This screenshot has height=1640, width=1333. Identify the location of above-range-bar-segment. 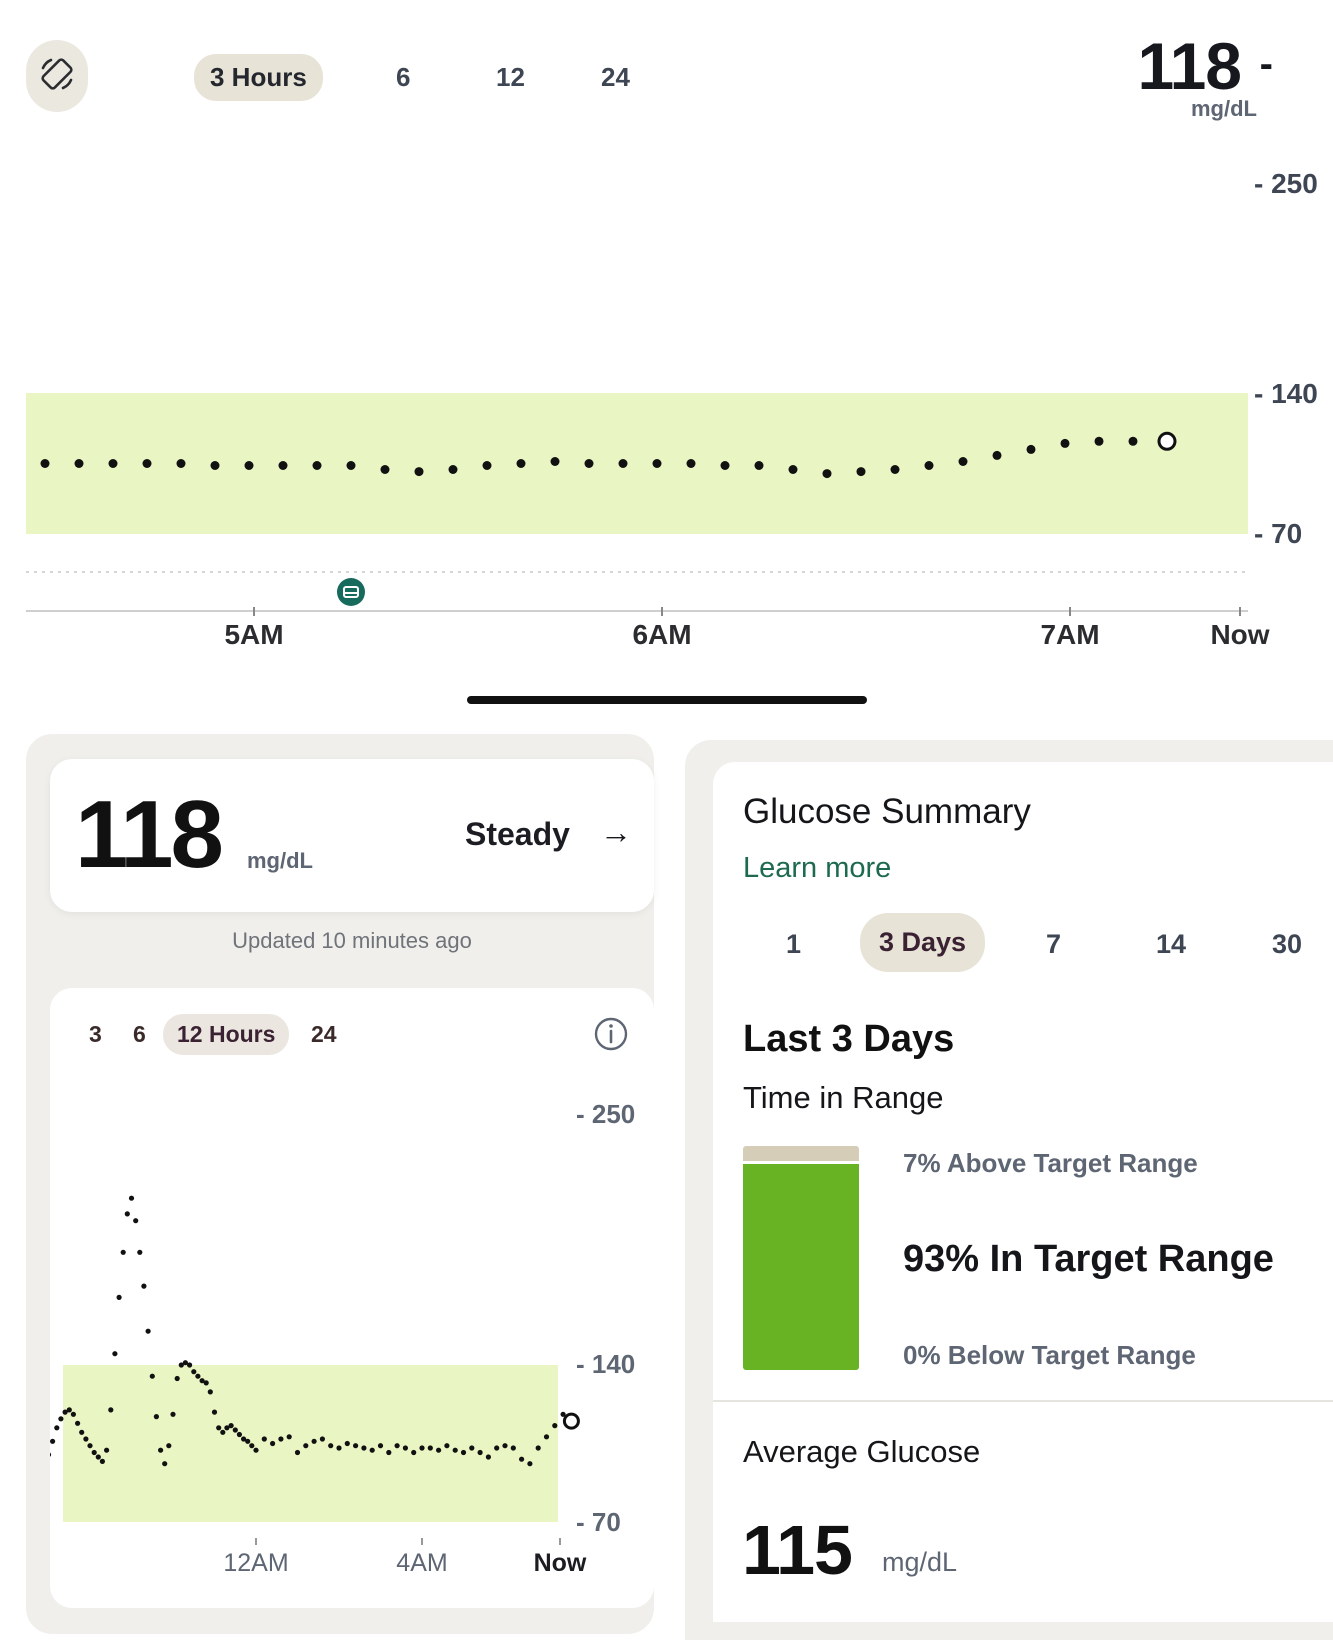
(801, 1153).